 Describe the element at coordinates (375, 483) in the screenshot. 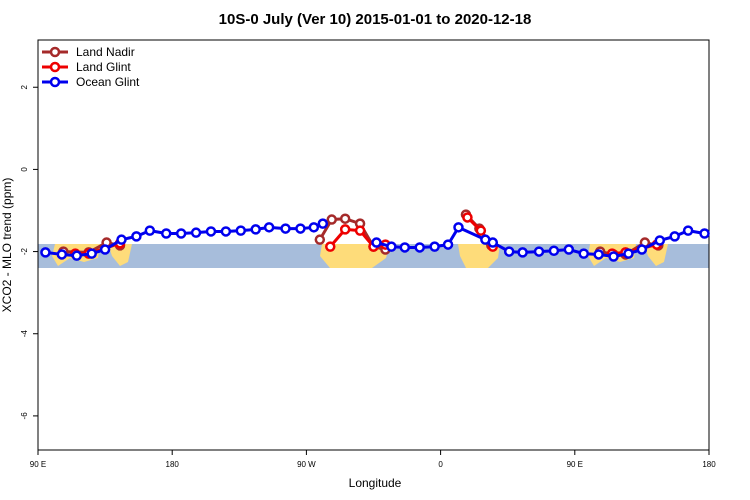

I see `x-axis-label: Longitude` at that location.